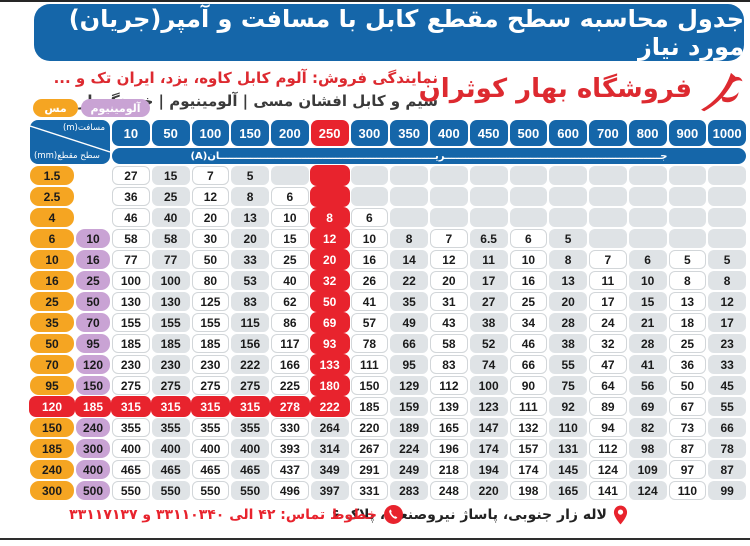 This screenshot has height=546, width=750. What do you see at coordinates (369, 448) in the screenshot?
I see `data-cell: 267` at bounding box center [369, 448].